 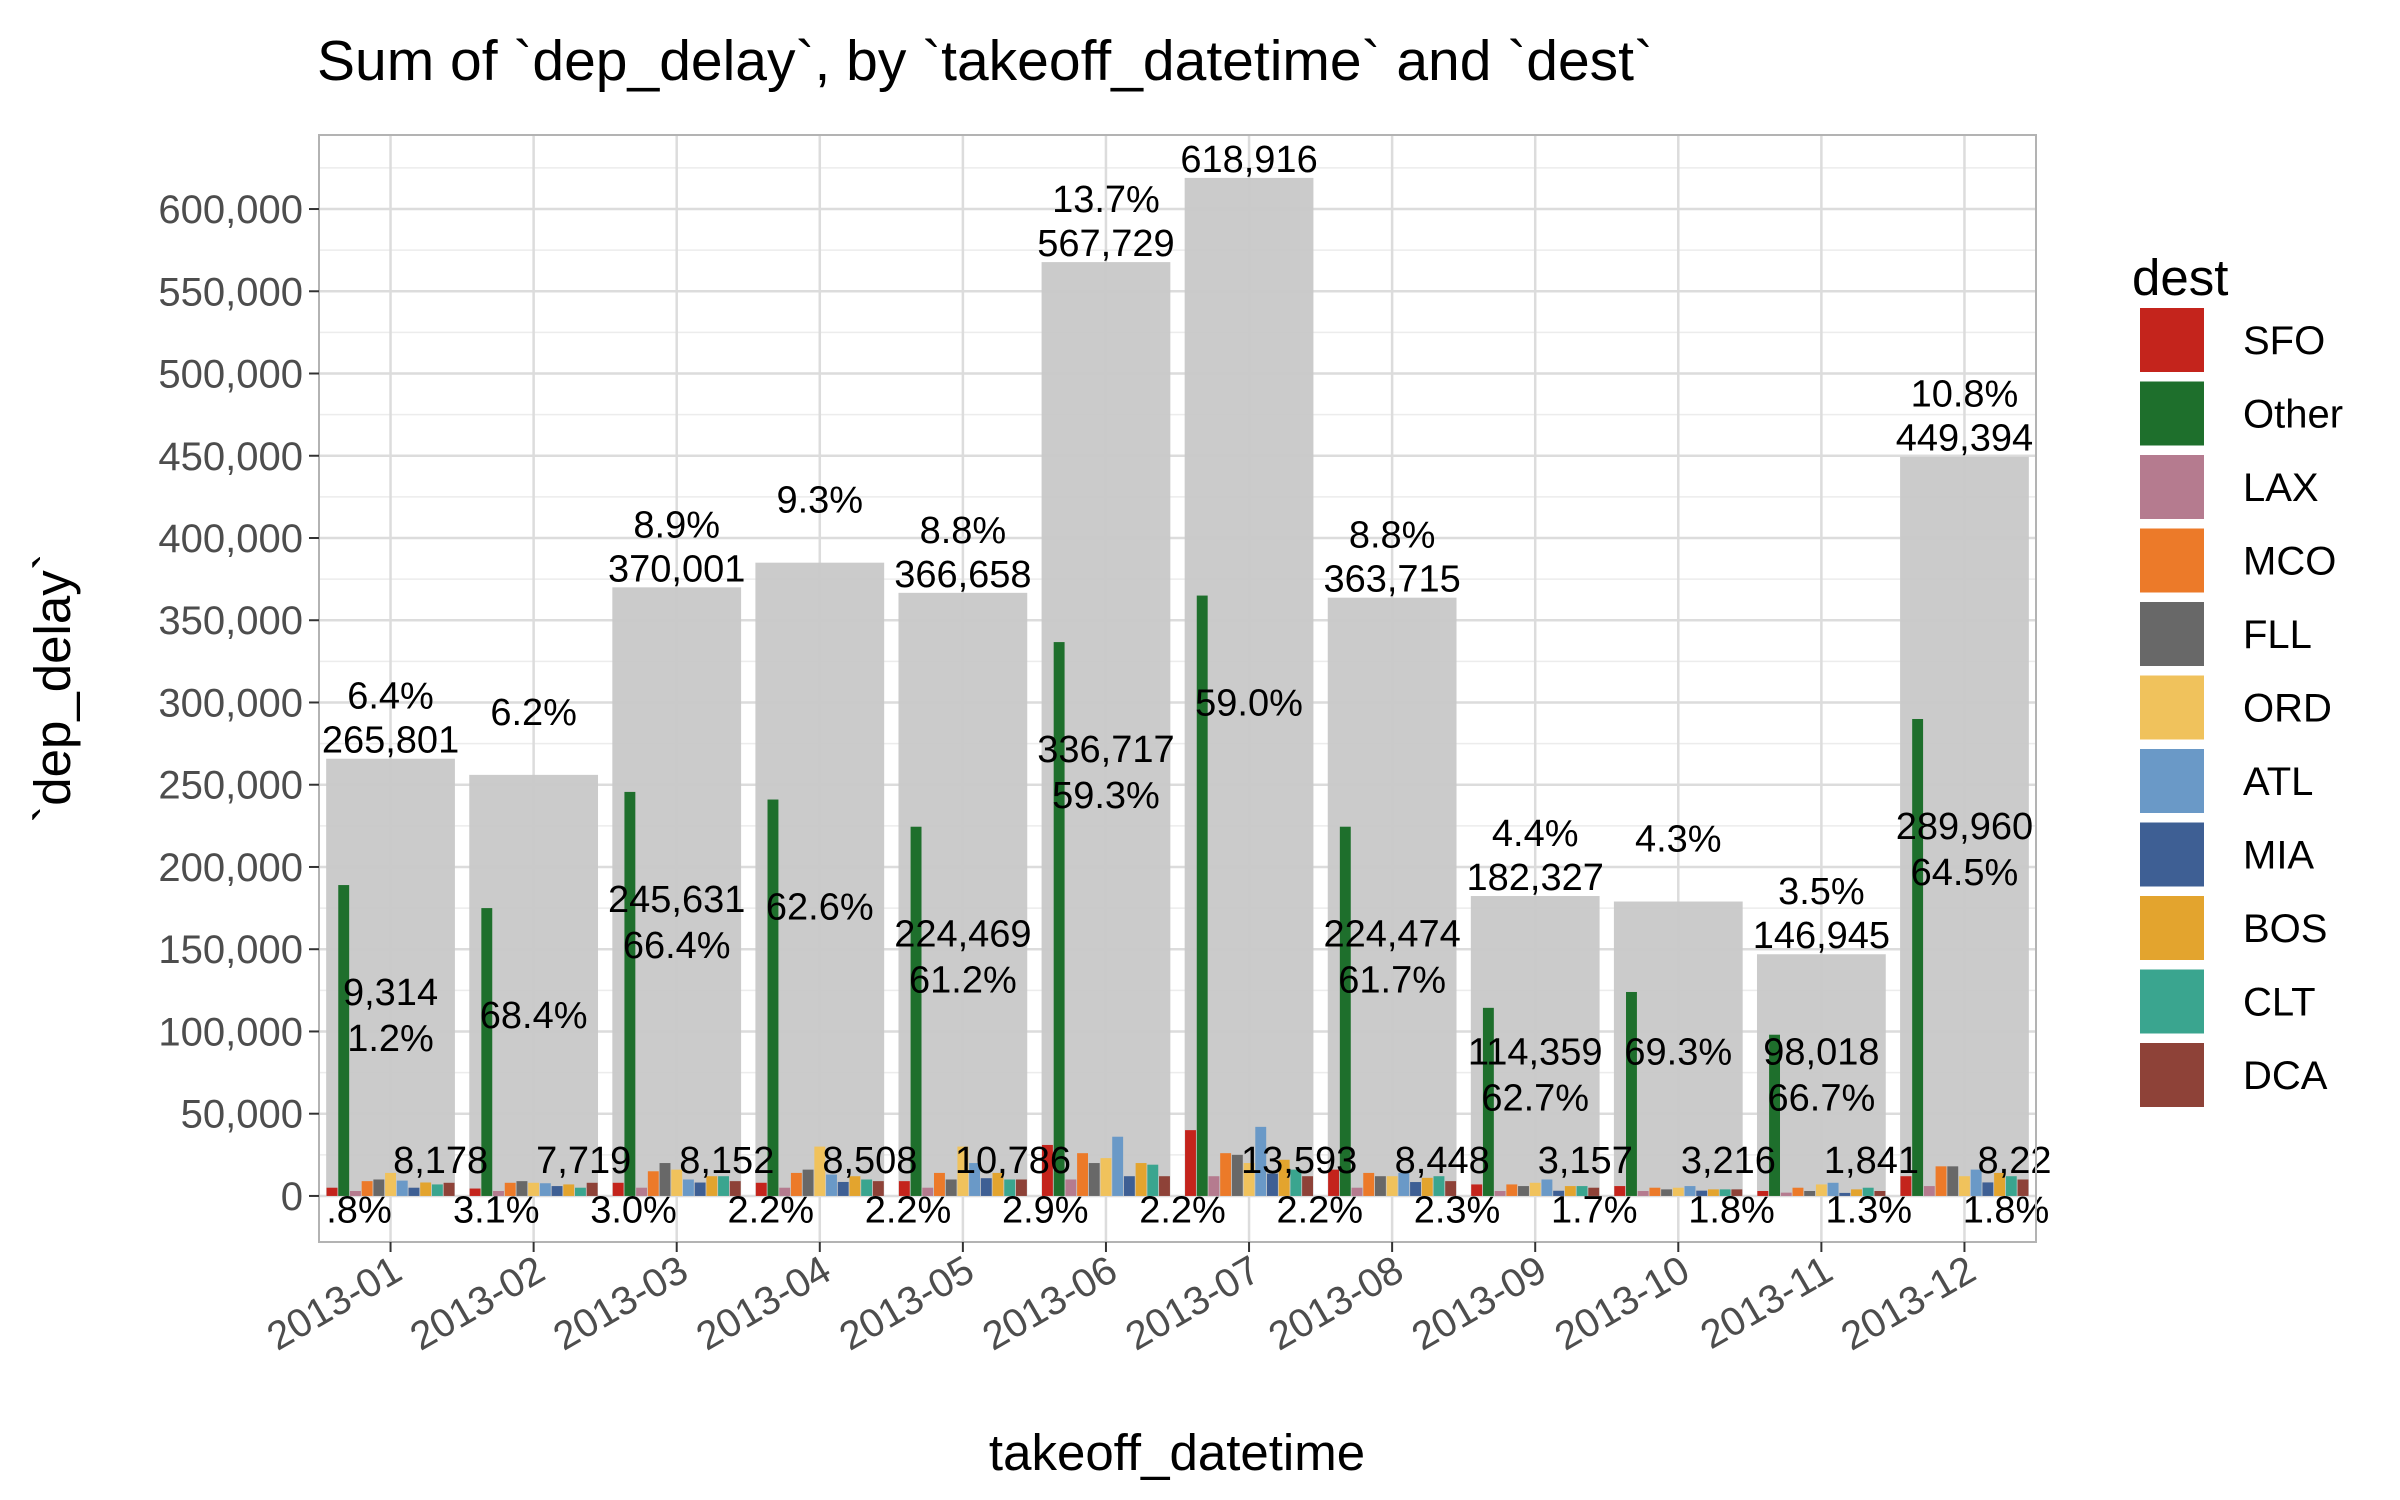 What do you see at coordinates (477, 1304) in the screenshot?
I see `x-tick-label: 2013-02` at bounding box center [477, 1304].